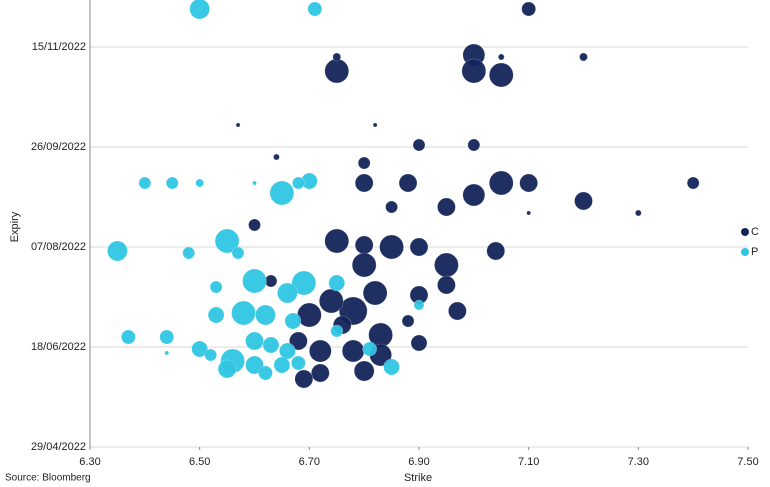  Describe the element at coordinates (58, 247) in the screenshot. I see `y-tick-label: 07/08/2022` at that location.